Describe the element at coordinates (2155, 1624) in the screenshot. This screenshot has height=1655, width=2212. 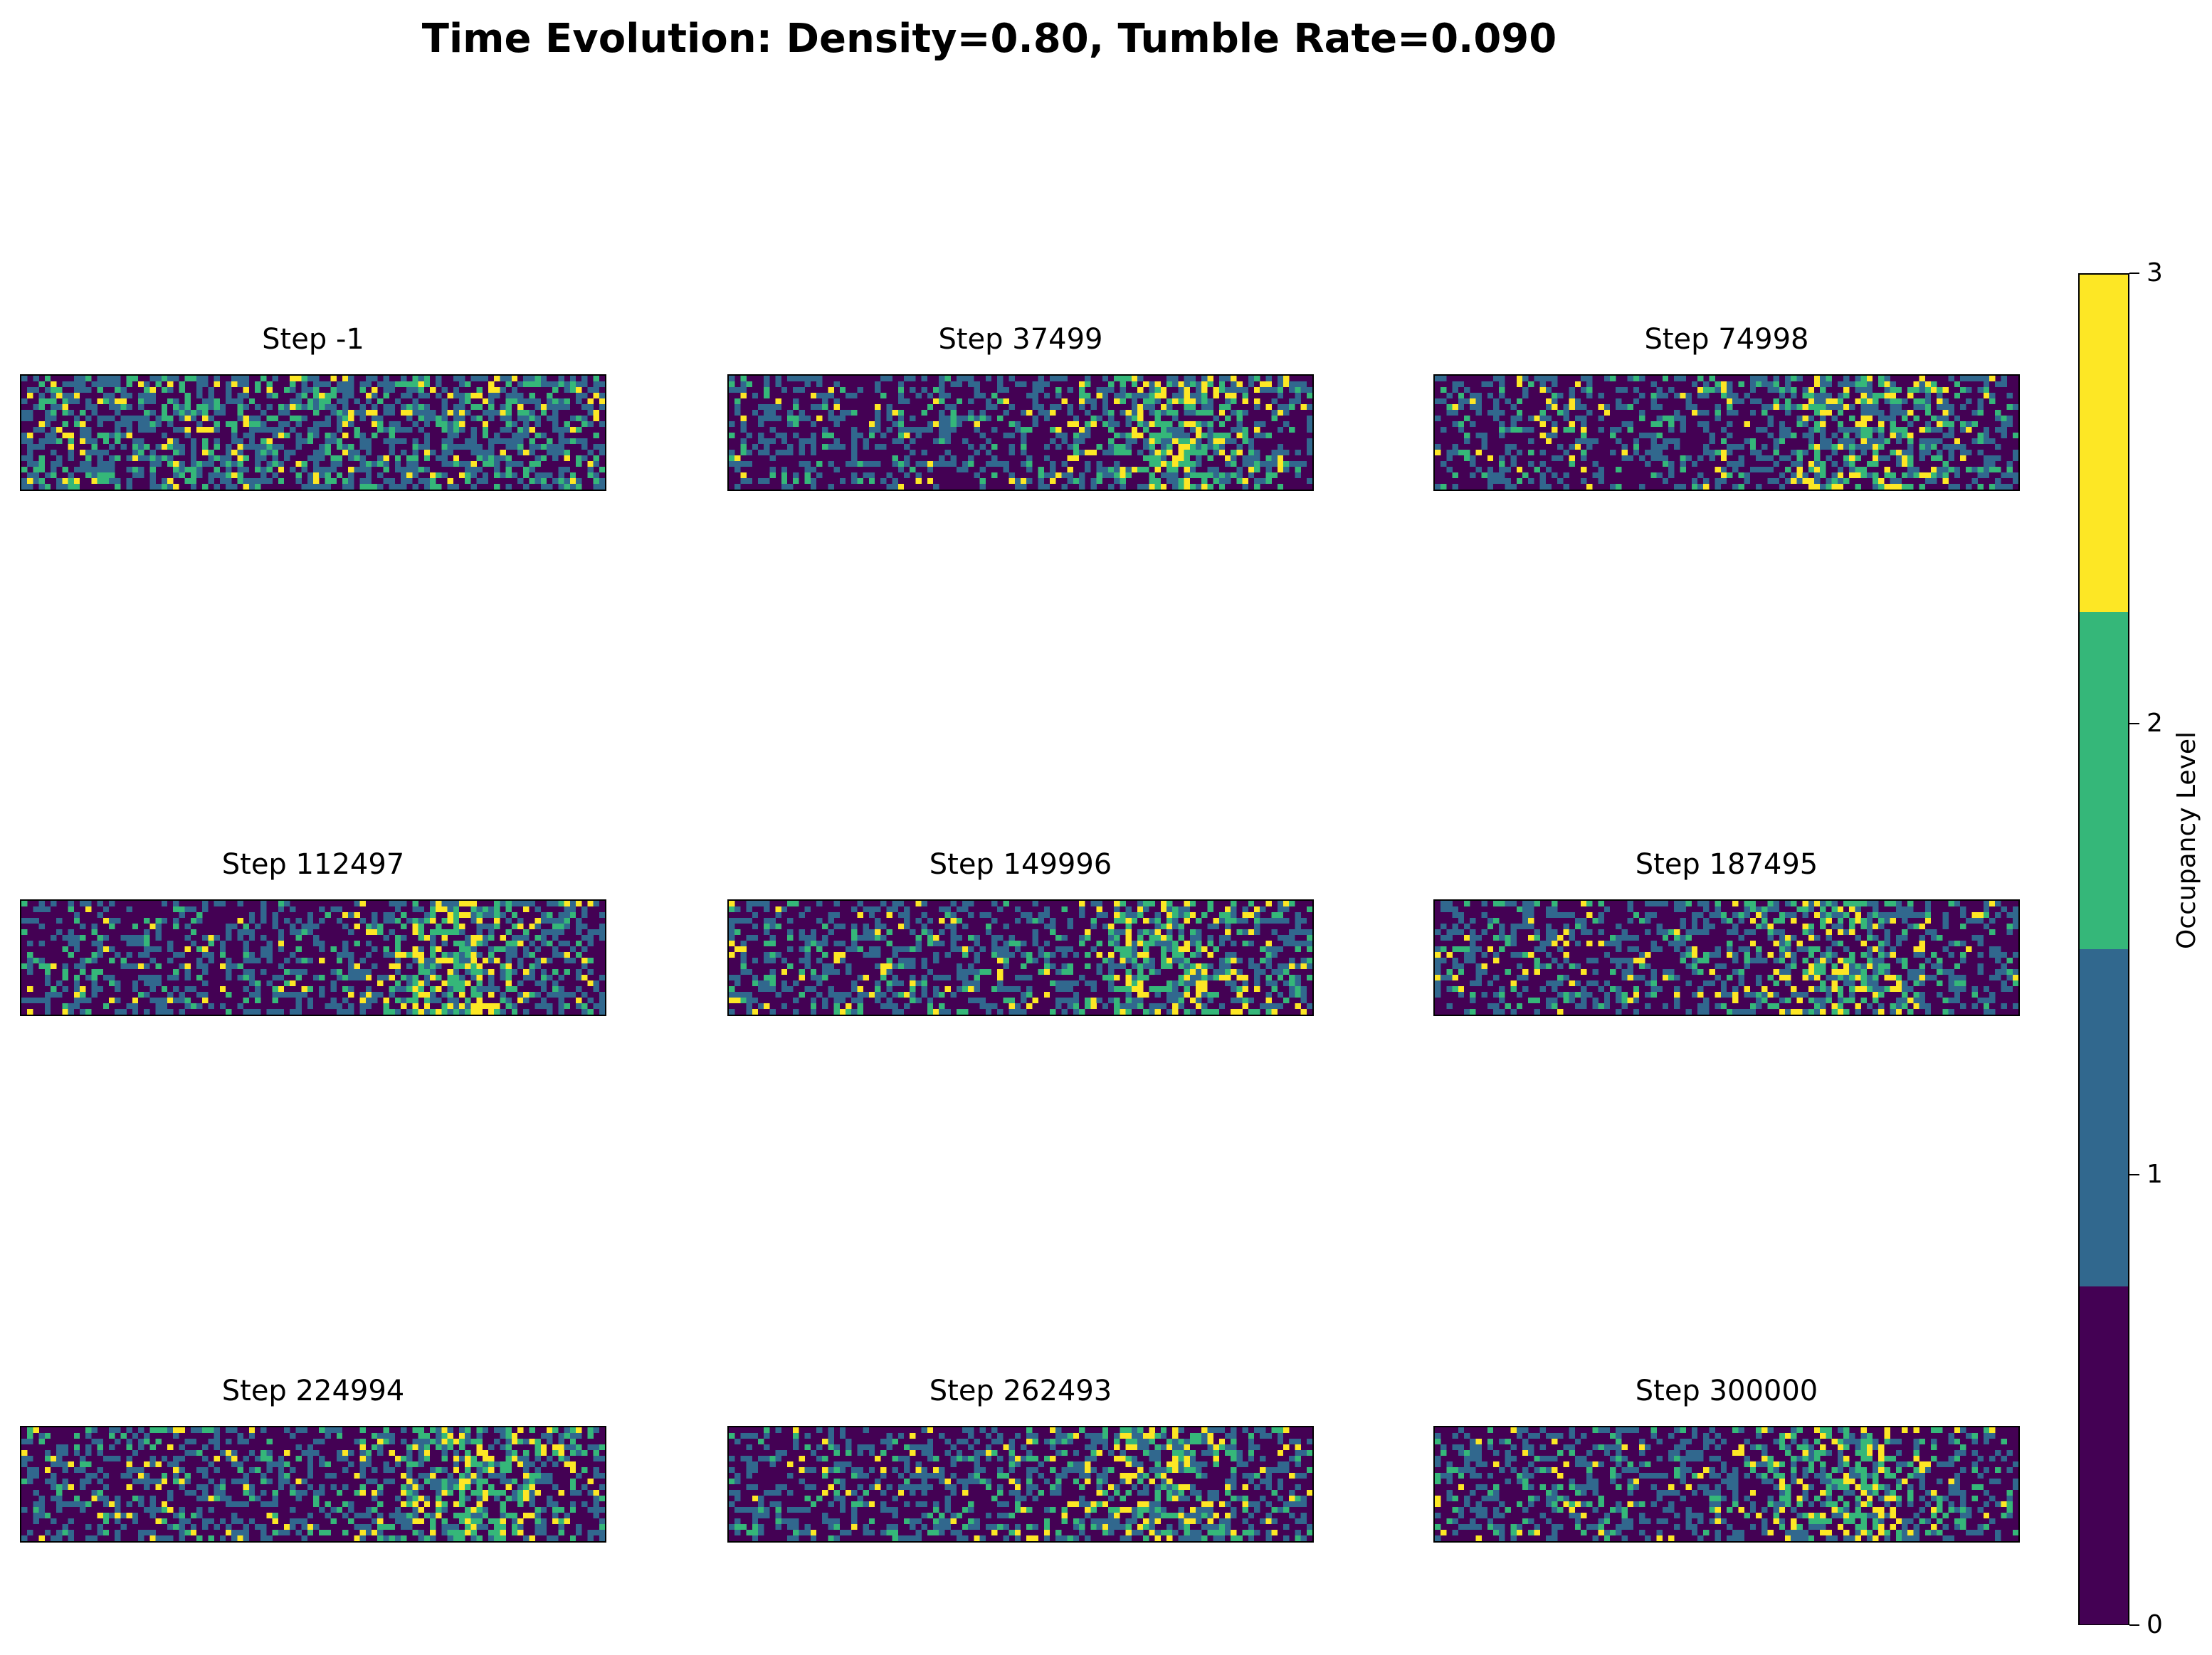
I see `colorbar-tick-label: 0` at that location.